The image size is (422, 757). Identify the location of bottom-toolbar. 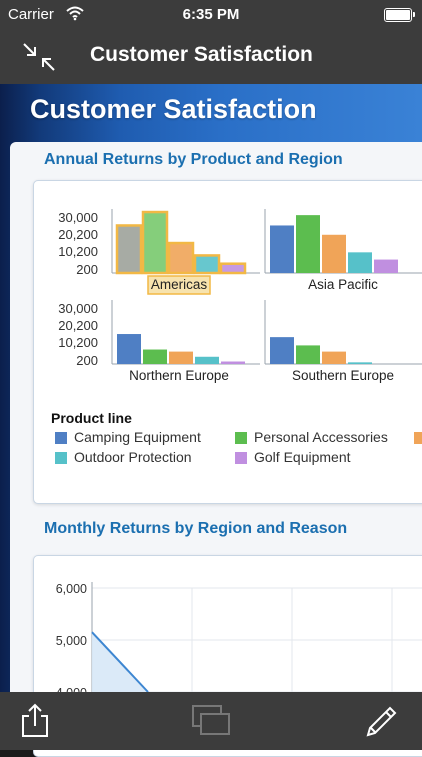
(211, 721).